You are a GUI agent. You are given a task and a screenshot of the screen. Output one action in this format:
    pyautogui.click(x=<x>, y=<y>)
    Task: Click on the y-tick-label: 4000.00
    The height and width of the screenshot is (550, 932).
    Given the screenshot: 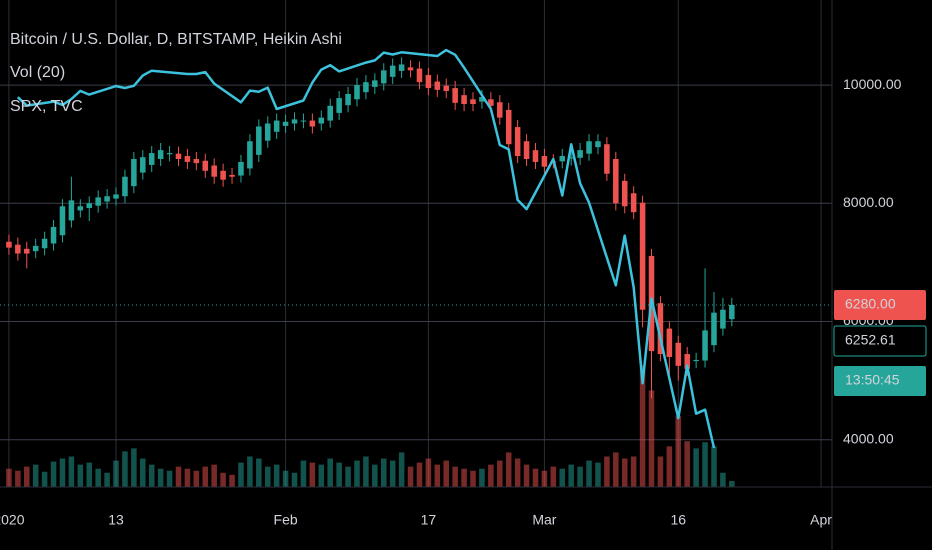 What is the action you would take?
    pyautogui.click(x=868, y=438)
    